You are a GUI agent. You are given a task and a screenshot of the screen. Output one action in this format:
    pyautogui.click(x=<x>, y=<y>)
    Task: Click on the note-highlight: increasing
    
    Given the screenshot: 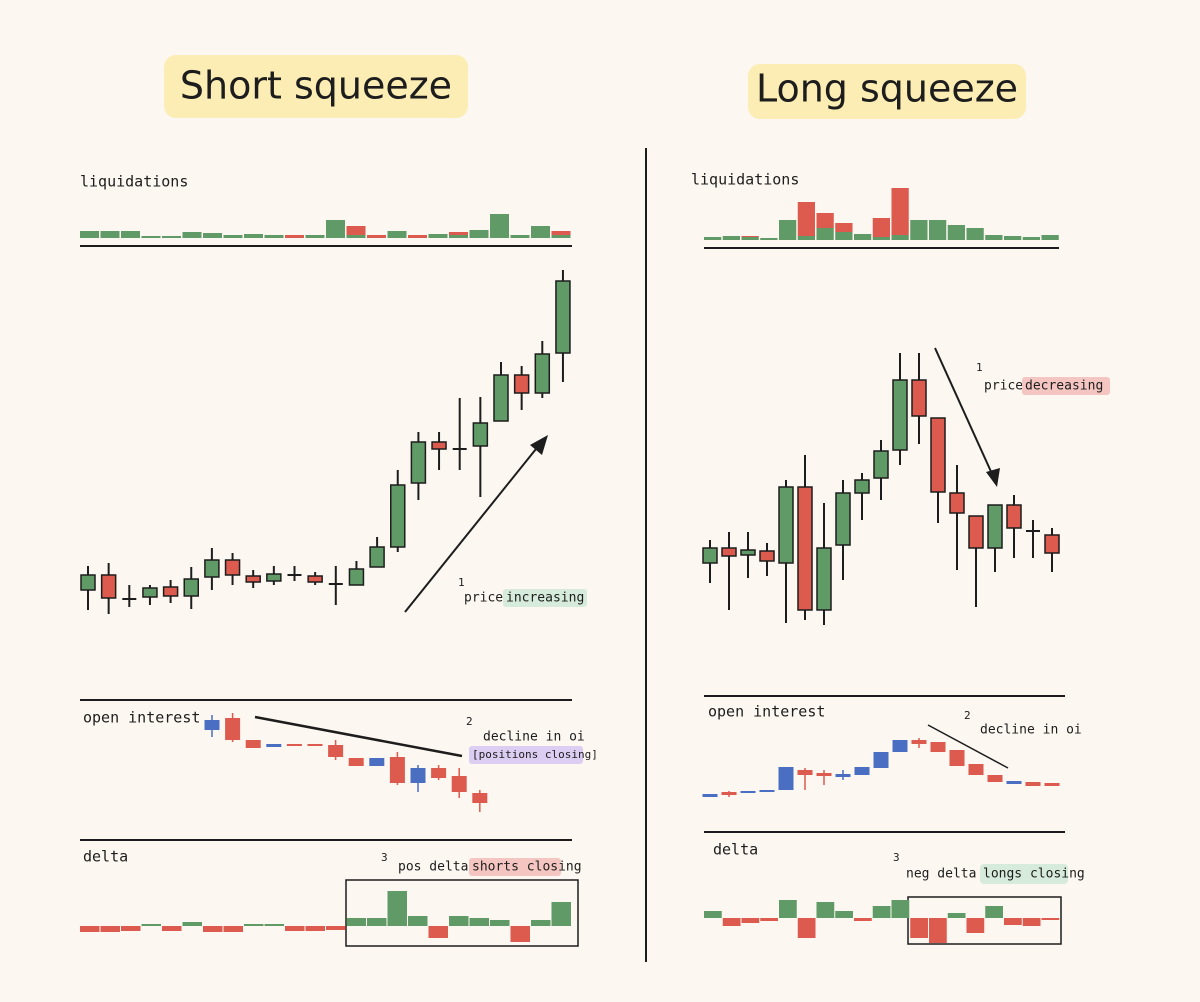 What is the action you would take?
    pyautogui.click(x=545, y=598)
    